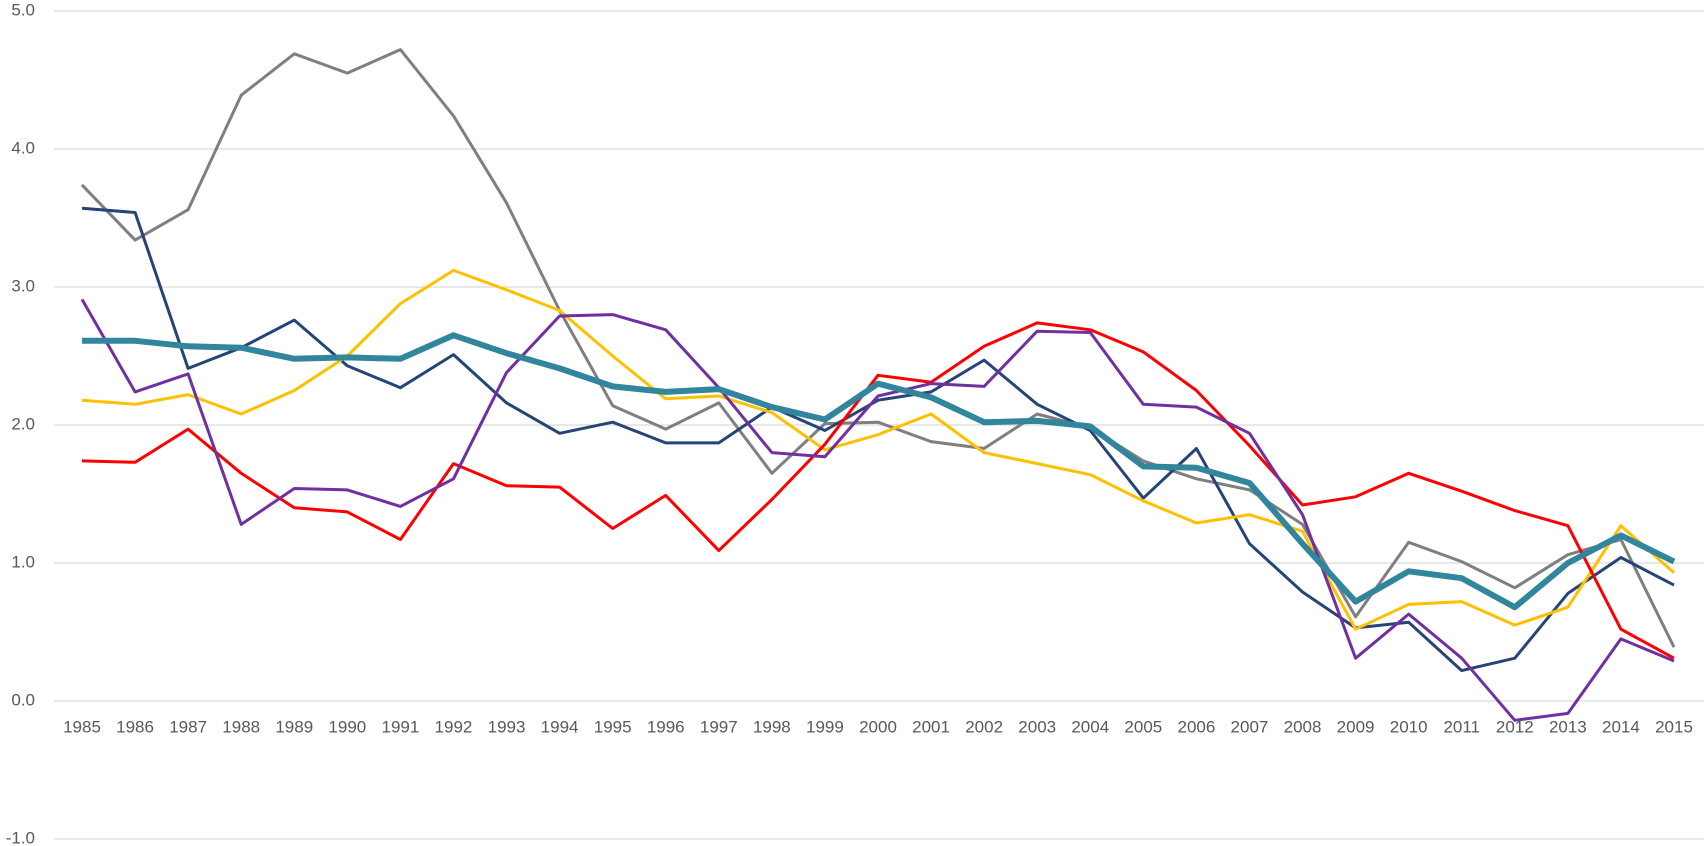 Image resolution: width=1704 pixels, height=846 pixels. What do you see at coordinates (241, 726) in the screenshot?
I see `x-tick-label: 1988` at bounding box center [241, 726].